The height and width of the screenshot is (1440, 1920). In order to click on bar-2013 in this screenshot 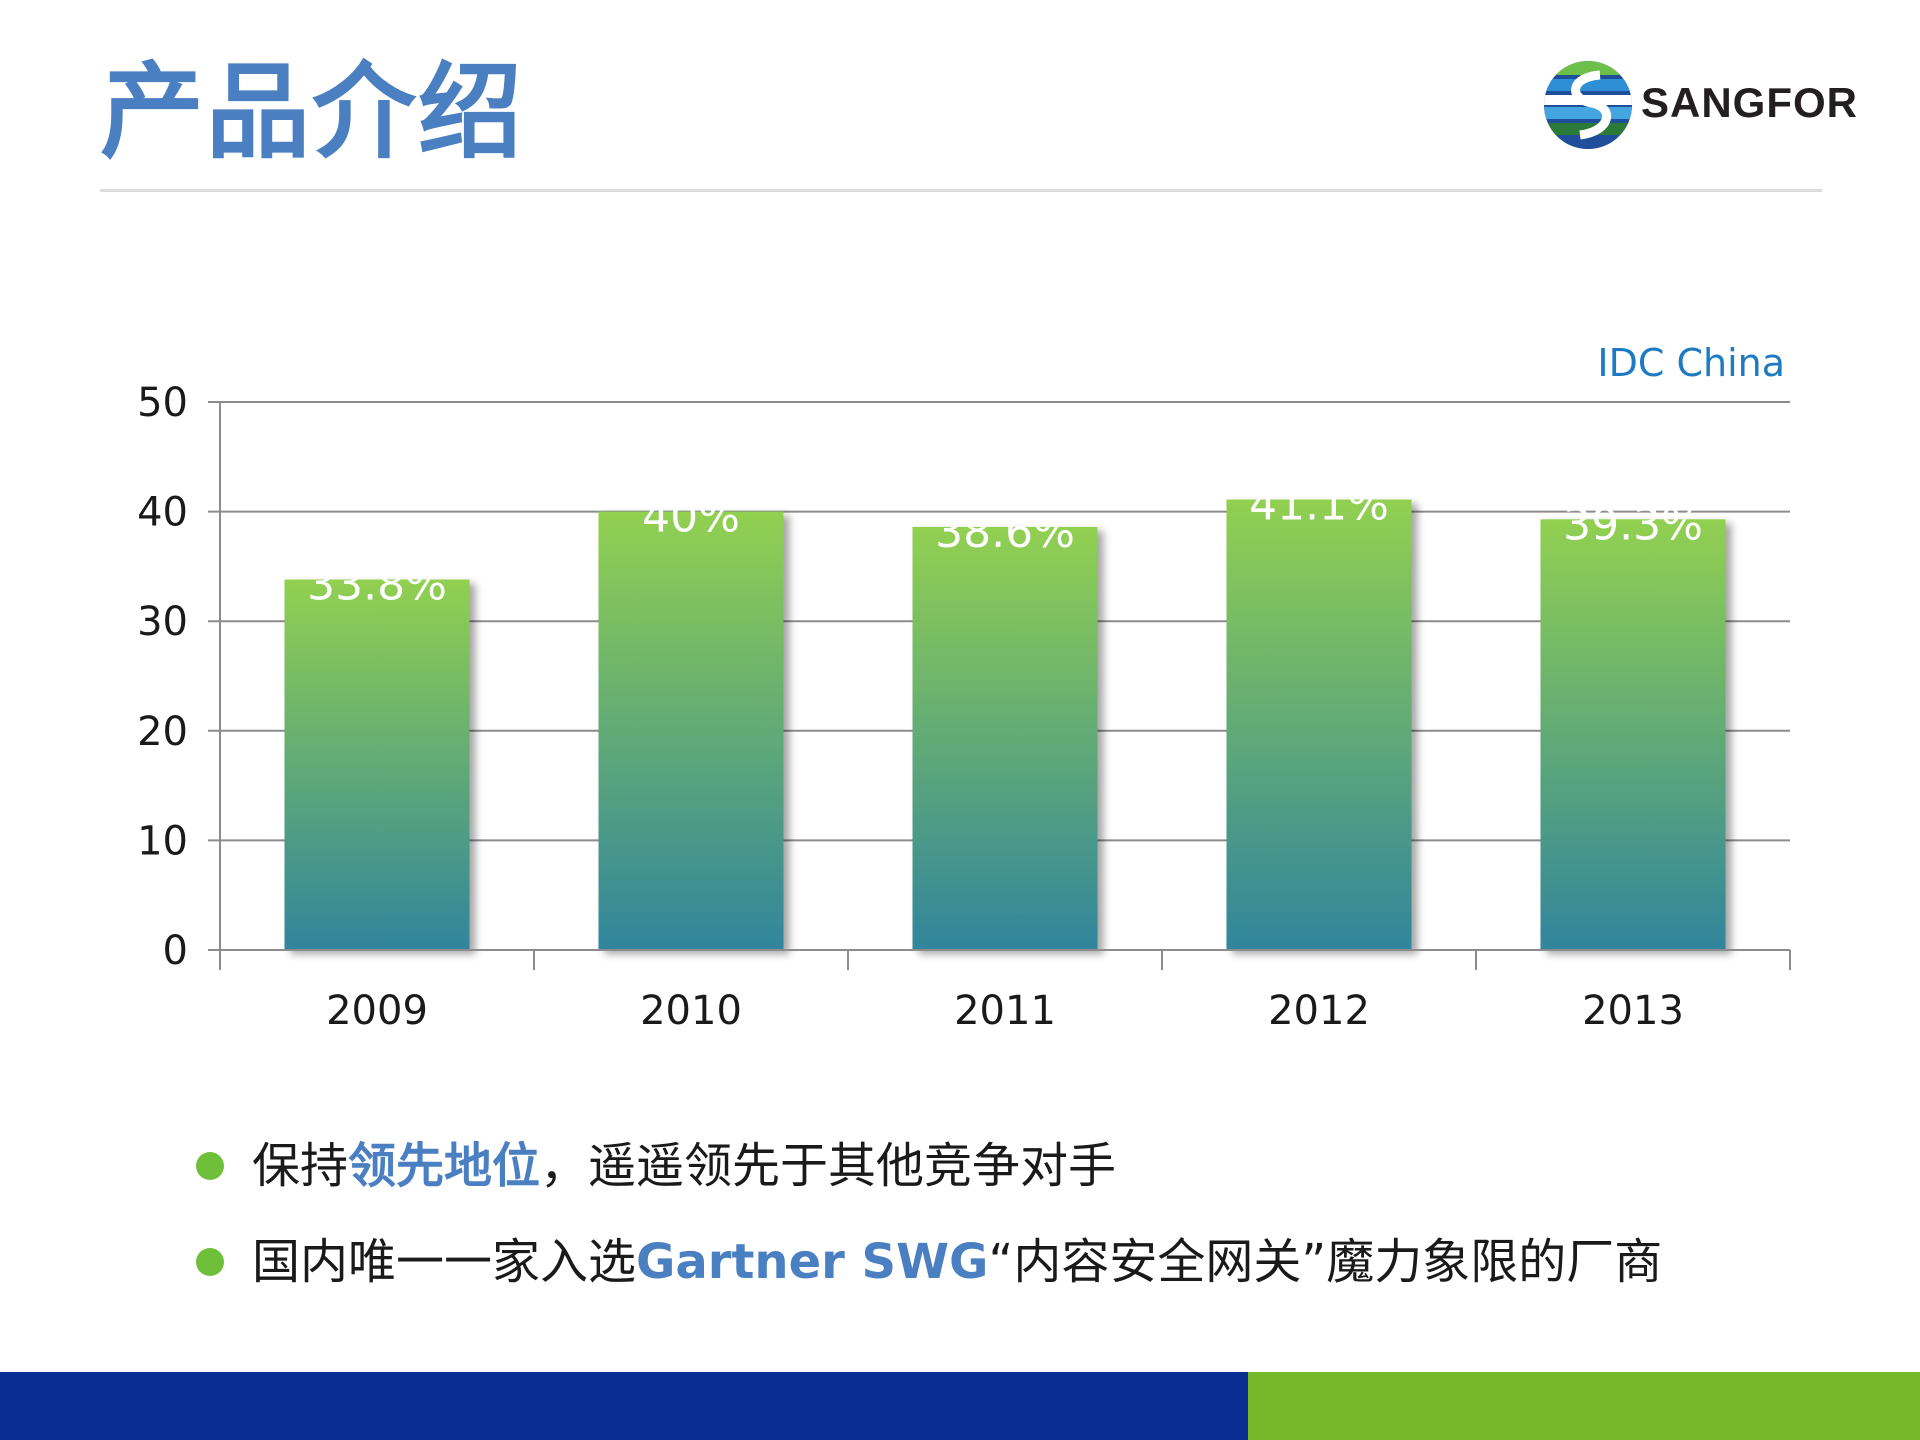, I will do `click(1633, 734)`.